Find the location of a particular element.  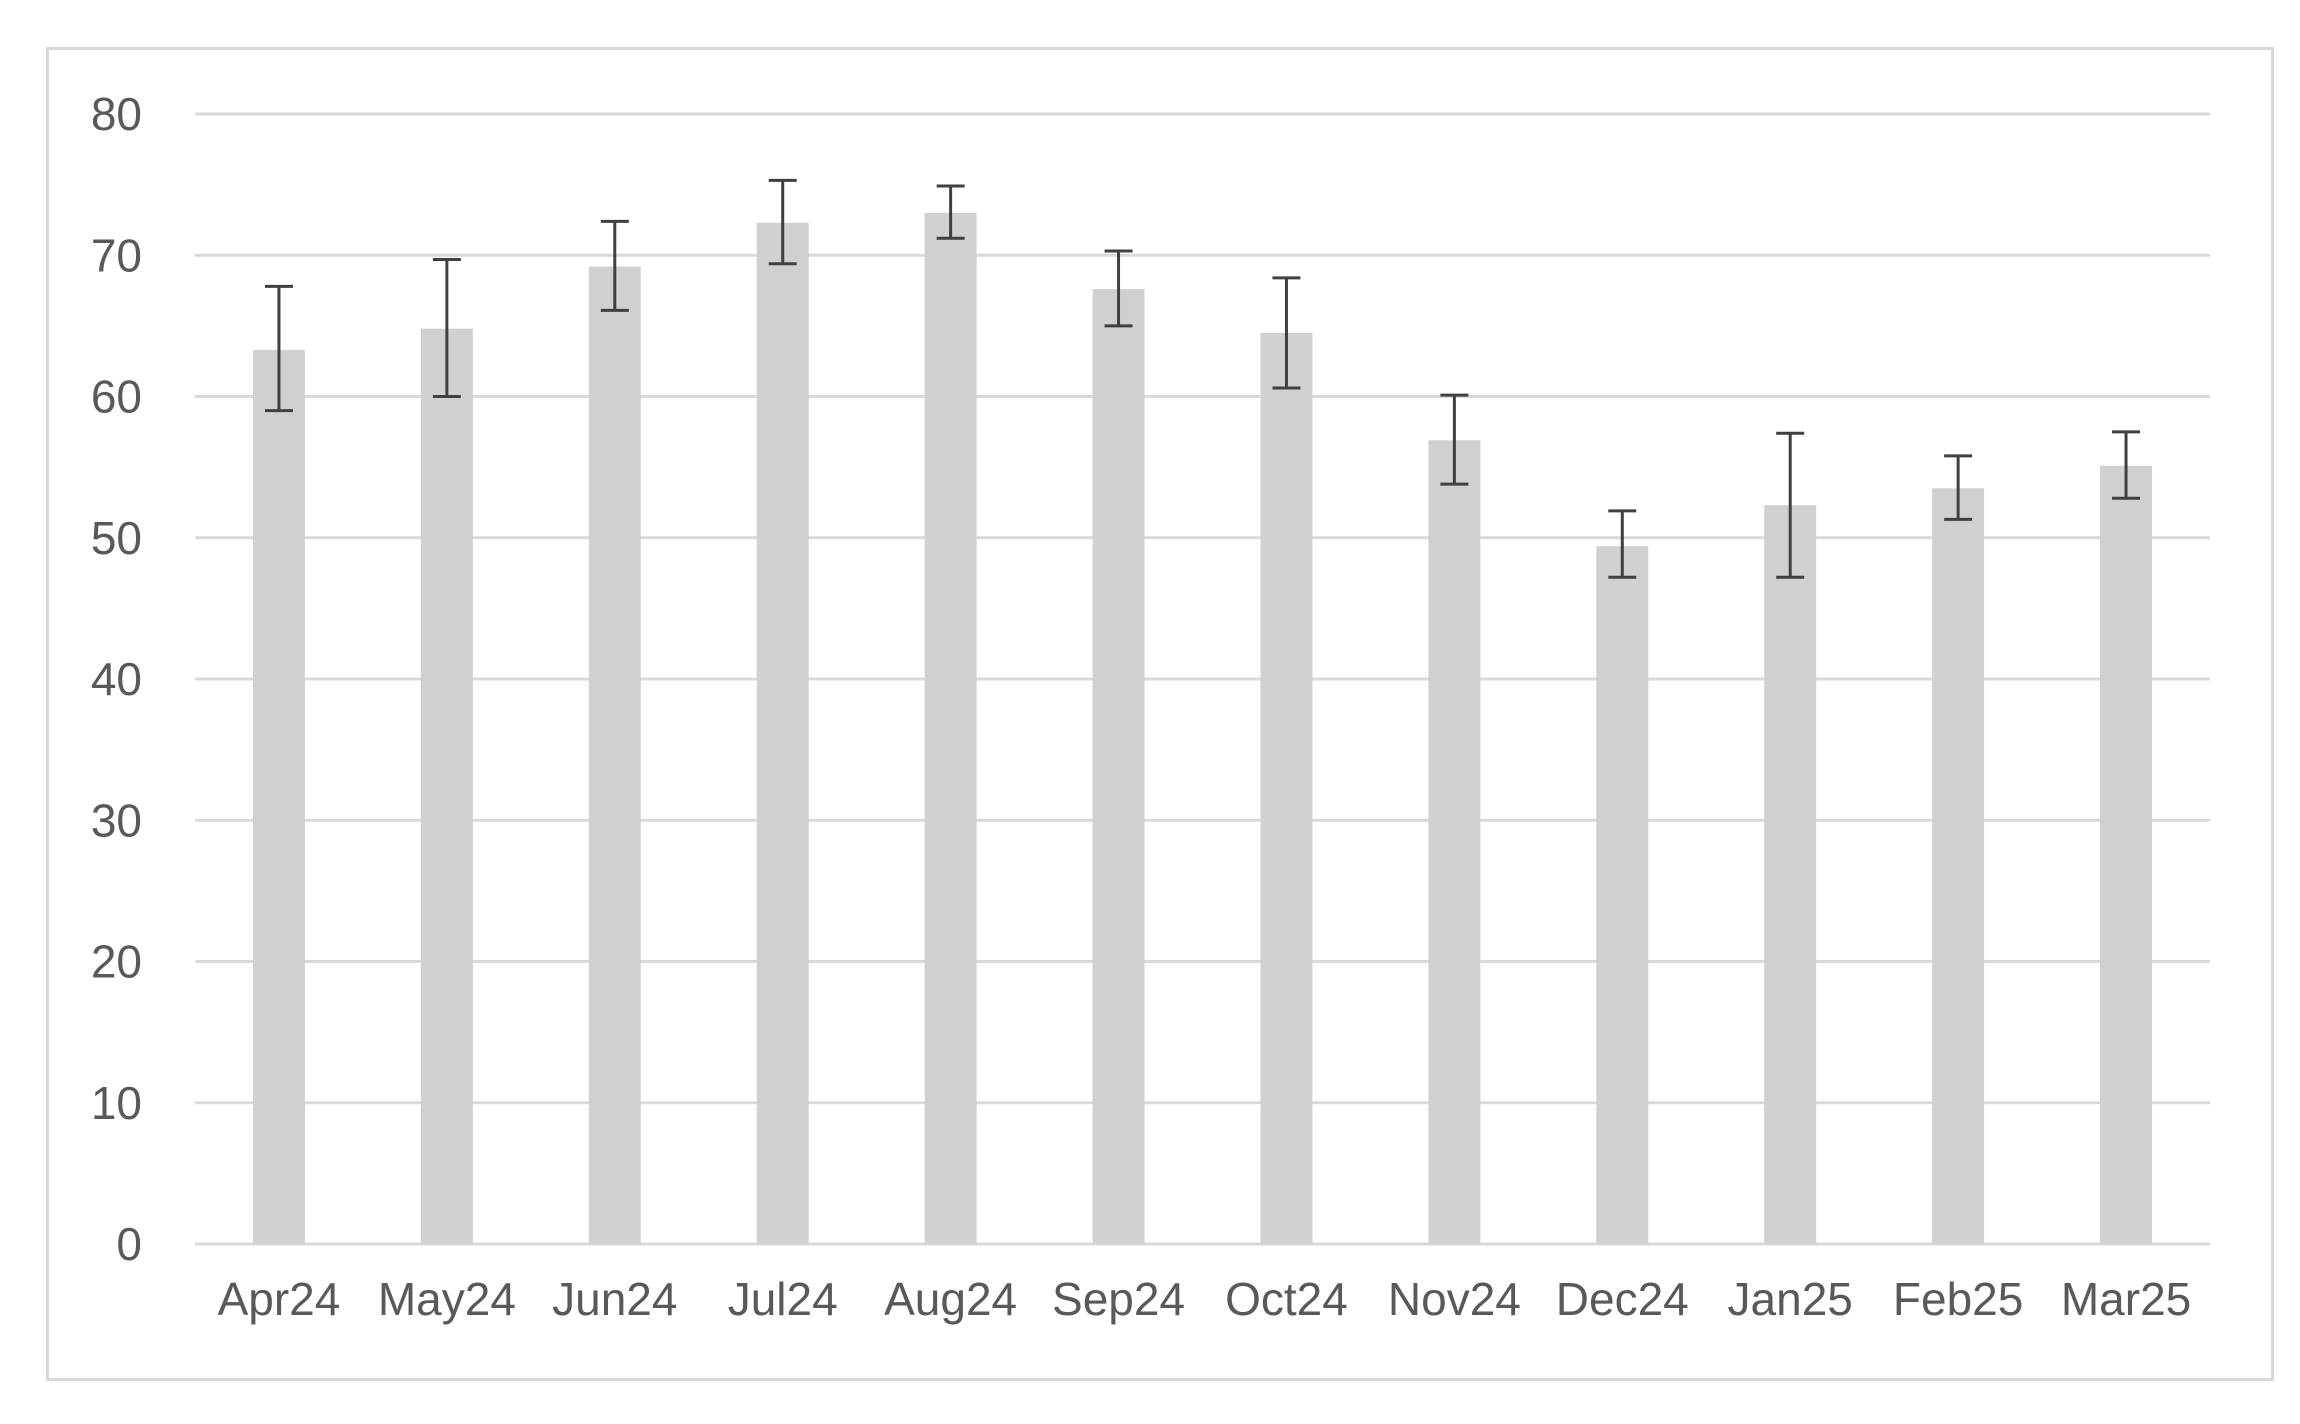

error-bar-jun24 is located at coordinates (614, 265).